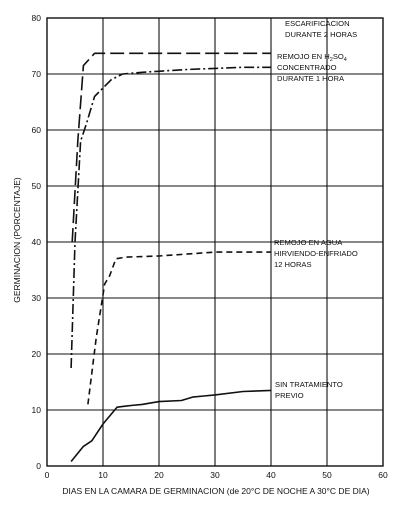 The width and height of the screenshot is (400, 510). Describe the element at coordinates (327, 475) in the screenshot. I see `x-tick-label: 50` at that location.